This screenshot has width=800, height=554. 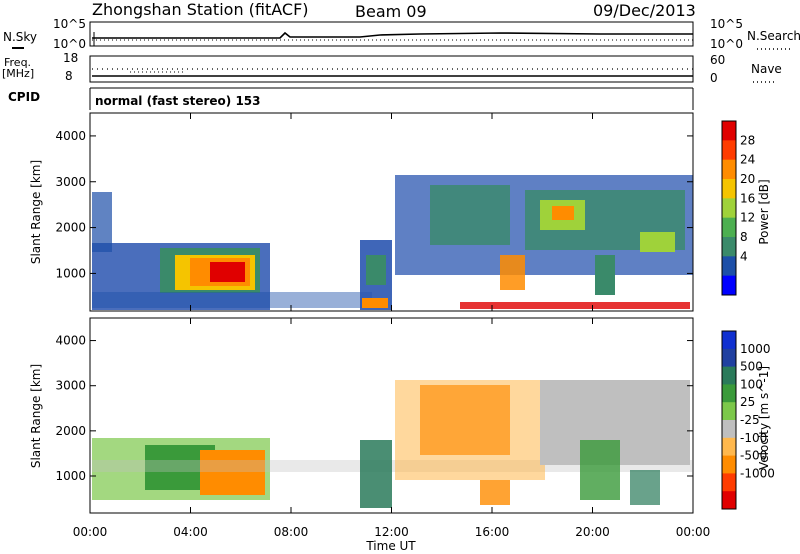 What do you see at coordinates (70, 476) in the screenshot?
I see `velocity-y-tick-label: 1000` at bounding box center [70, 476].